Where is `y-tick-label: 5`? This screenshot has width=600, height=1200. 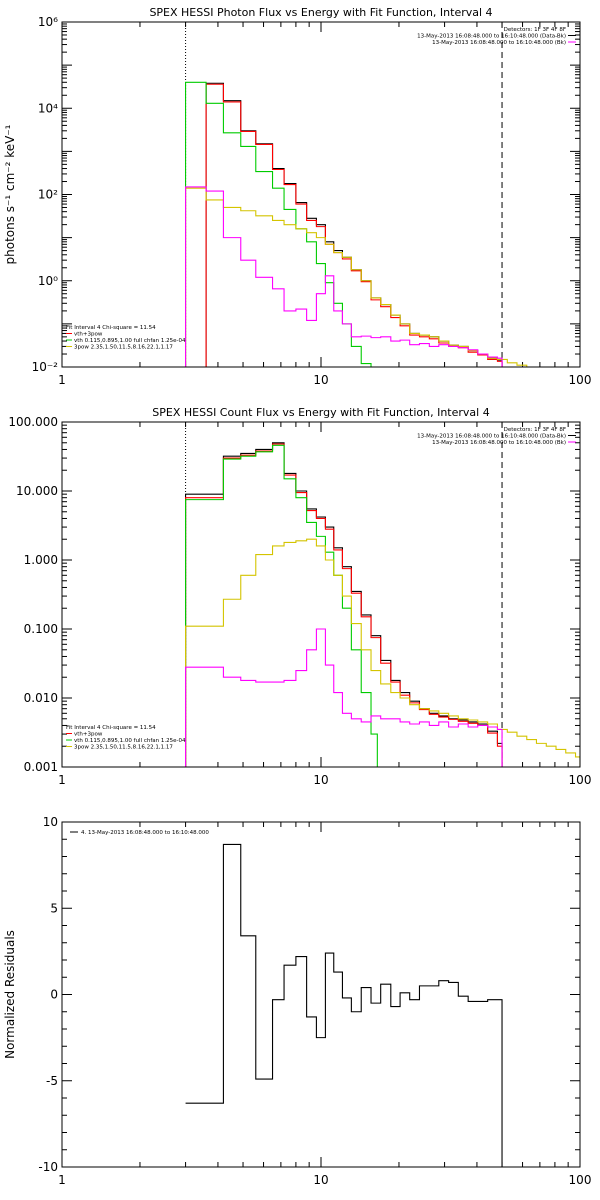 y-tick-label: 5 is located at coordinates (54, 908).